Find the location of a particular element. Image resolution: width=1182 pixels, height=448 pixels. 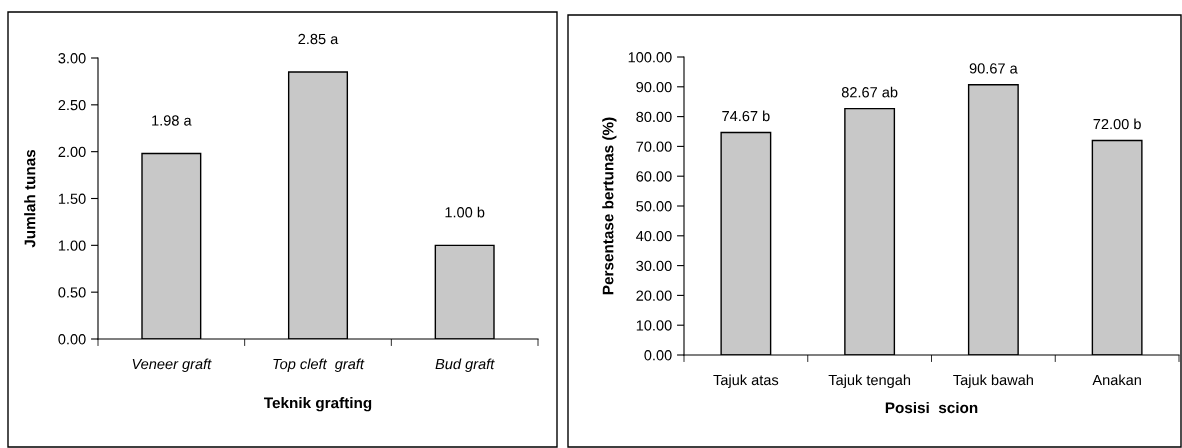

x-tick-label: Tajuk tengah is located at coordinates (869, 381).